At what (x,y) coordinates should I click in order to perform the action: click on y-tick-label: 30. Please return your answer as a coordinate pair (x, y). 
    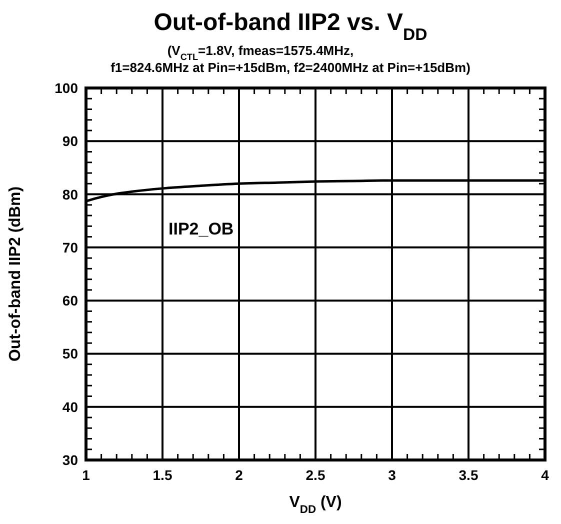
    Looking at the image, I should click on (70, 460).